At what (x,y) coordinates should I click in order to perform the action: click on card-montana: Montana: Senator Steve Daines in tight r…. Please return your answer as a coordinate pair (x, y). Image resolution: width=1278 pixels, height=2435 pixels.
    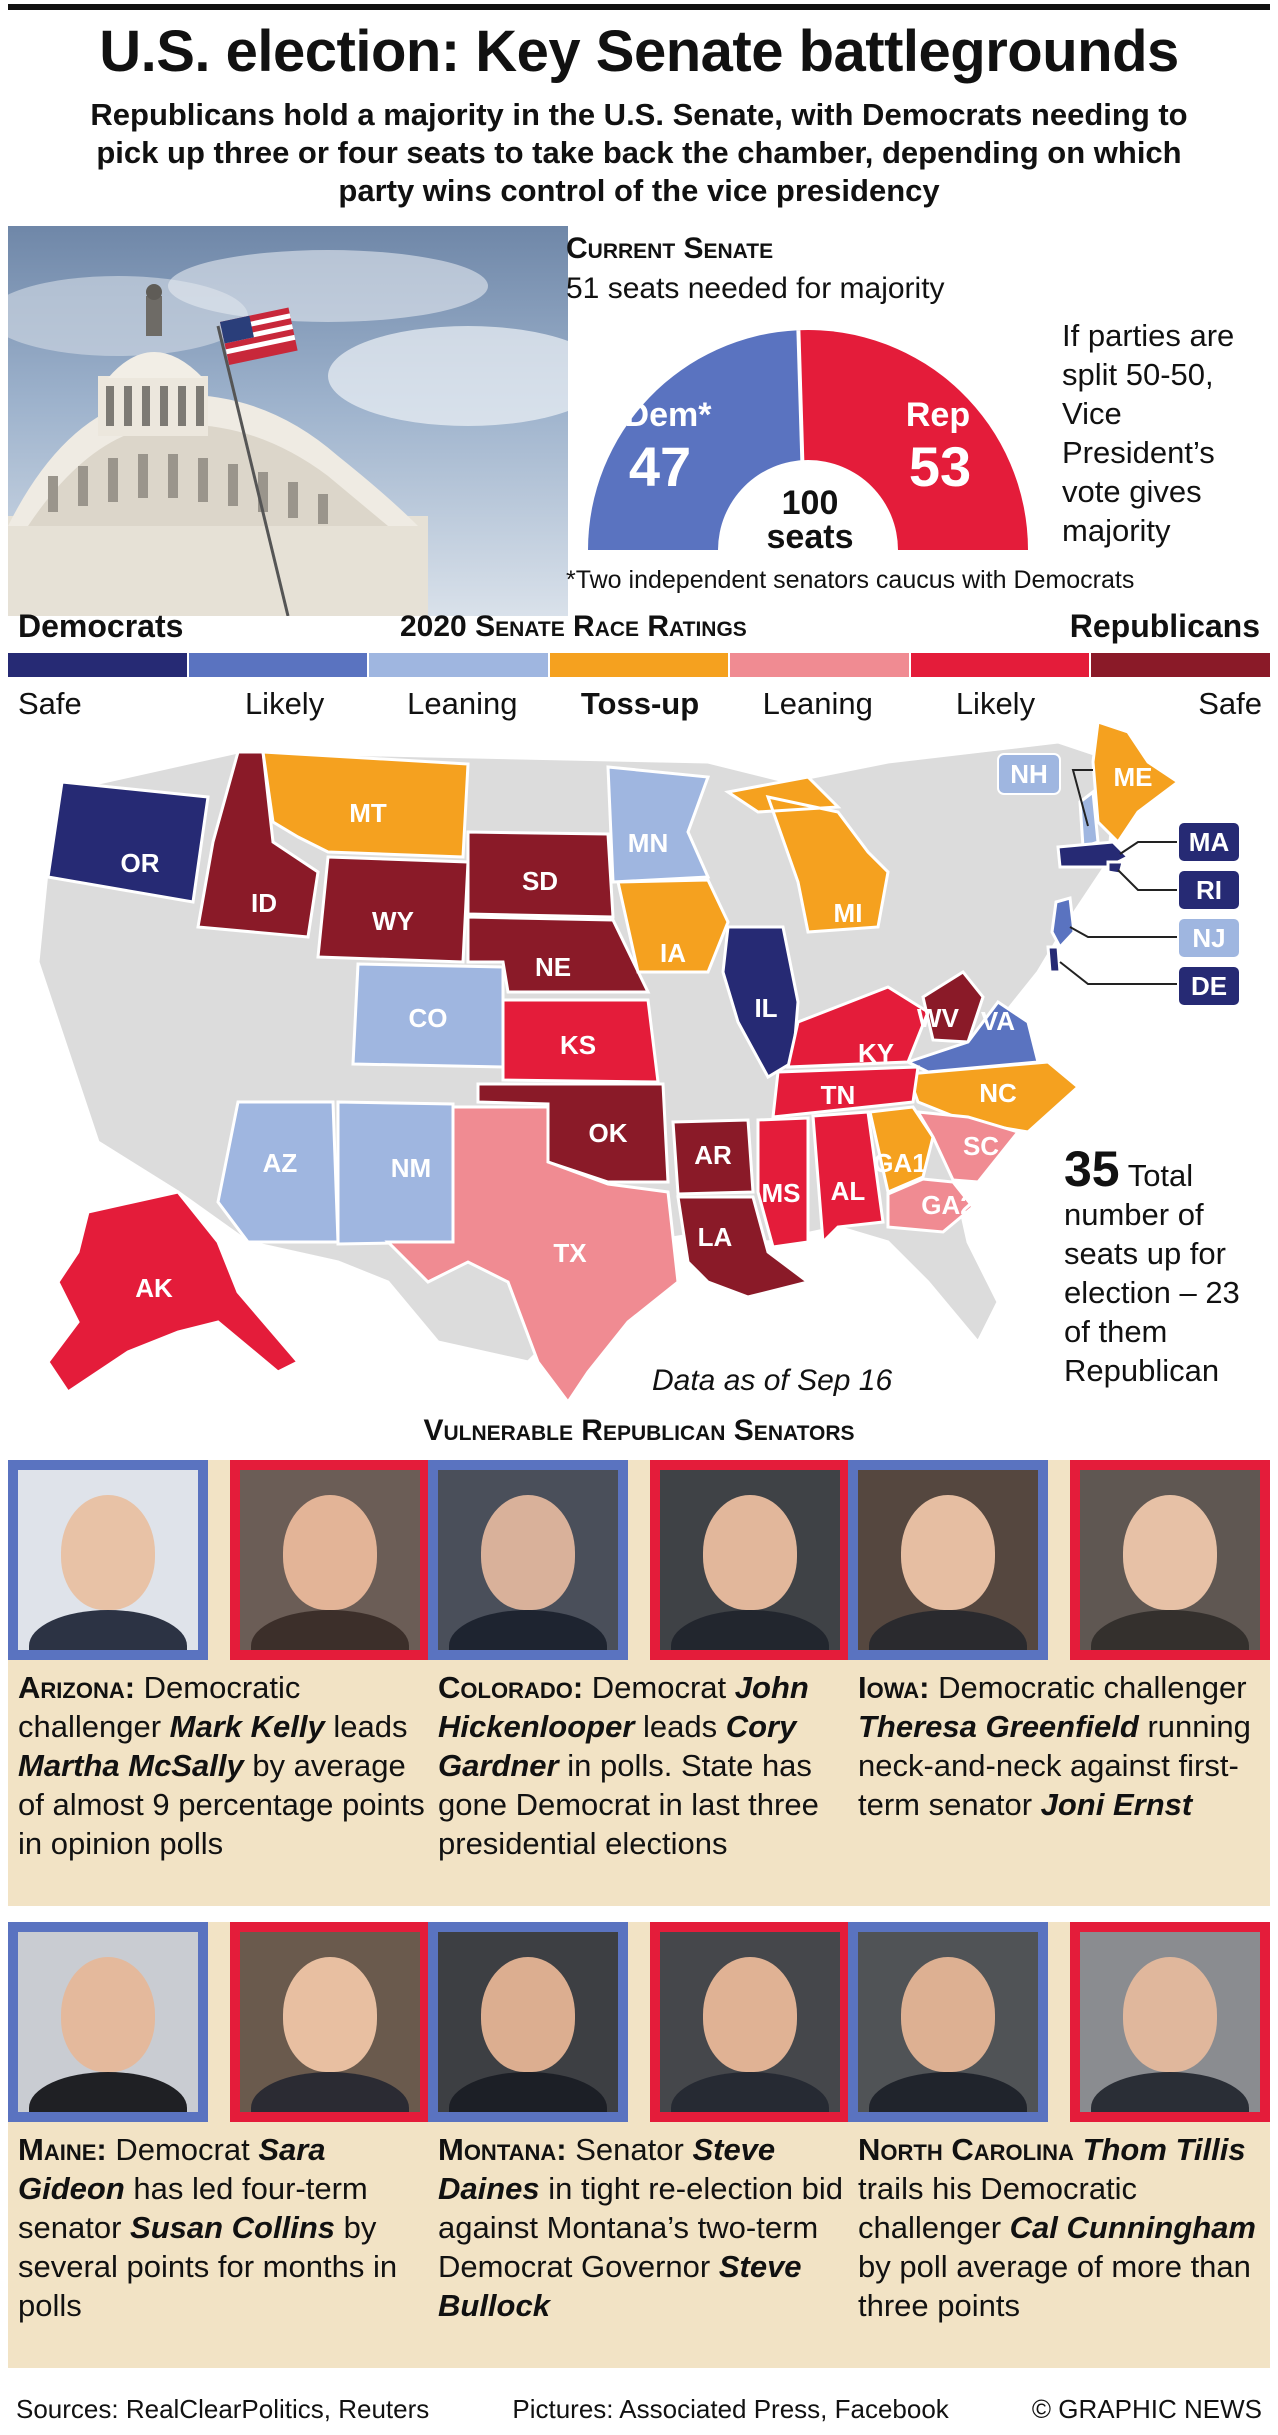
    Looking at the image, I should click on (639, 2145).